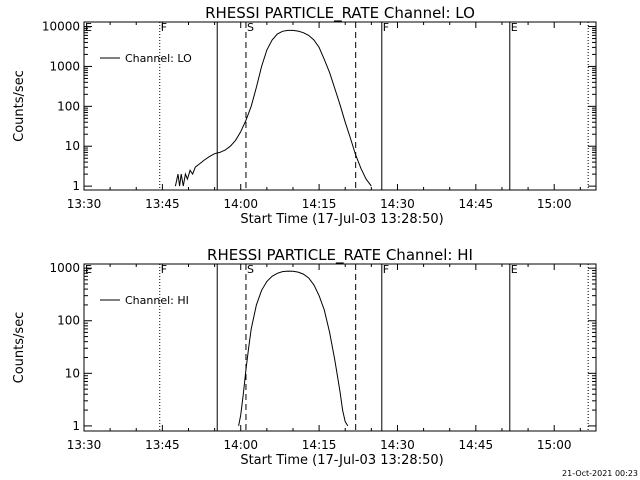 This screenshot has width=640, height=480. I want to click on chart-title: RHESSI PARTICLE_RATE Channel: LO, so click(340, 13).